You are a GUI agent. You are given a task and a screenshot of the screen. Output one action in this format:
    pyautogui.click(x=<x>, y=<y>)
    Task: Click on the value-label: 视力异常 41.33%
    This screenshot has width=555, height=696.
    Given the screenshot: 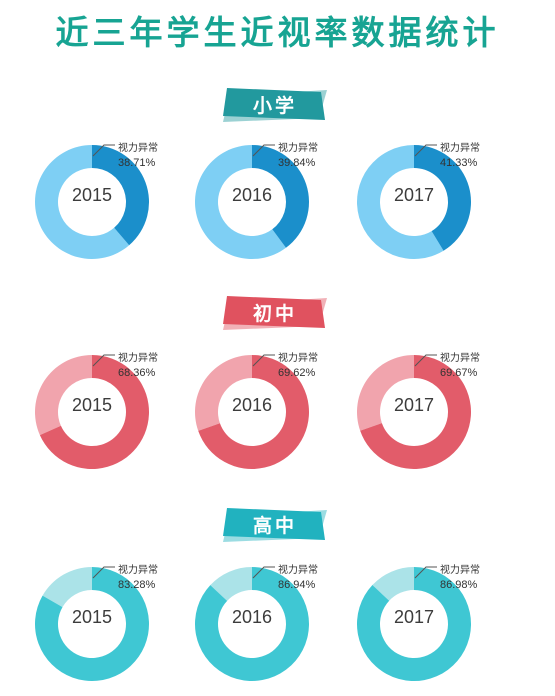 What is the action you would take?
    pyautogui.click(x=460, y=156)
    